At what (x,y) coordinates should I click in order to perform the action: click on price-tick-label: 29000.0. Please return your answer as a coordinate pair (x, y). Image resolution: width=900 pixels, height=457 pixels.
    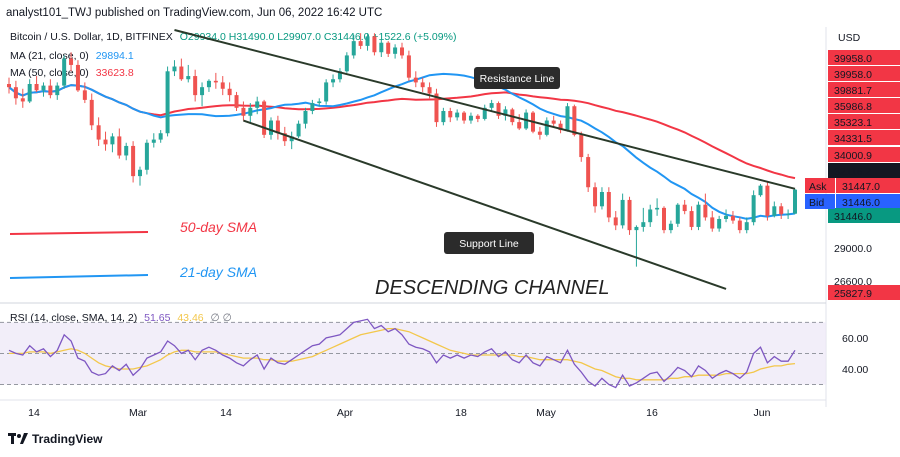
    Looking at the image, I should click on (853, 249).